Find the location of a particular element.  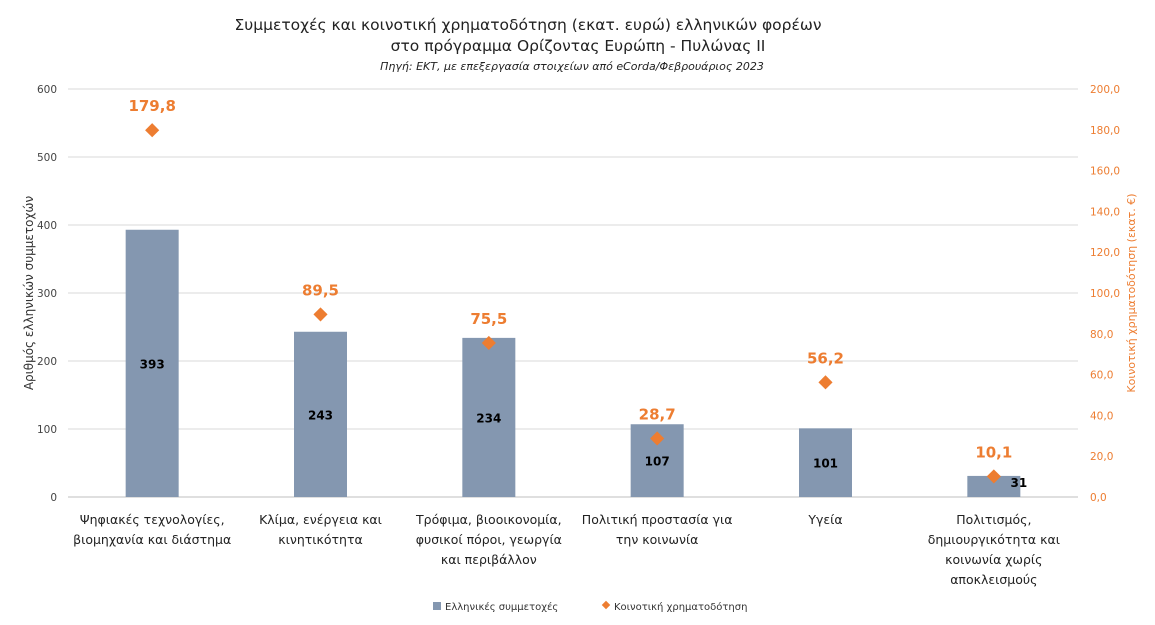

y2-axis-label: Κοινοτική χρηματοδότηση (εκατ. €) is located at coordinates (1131, 292).